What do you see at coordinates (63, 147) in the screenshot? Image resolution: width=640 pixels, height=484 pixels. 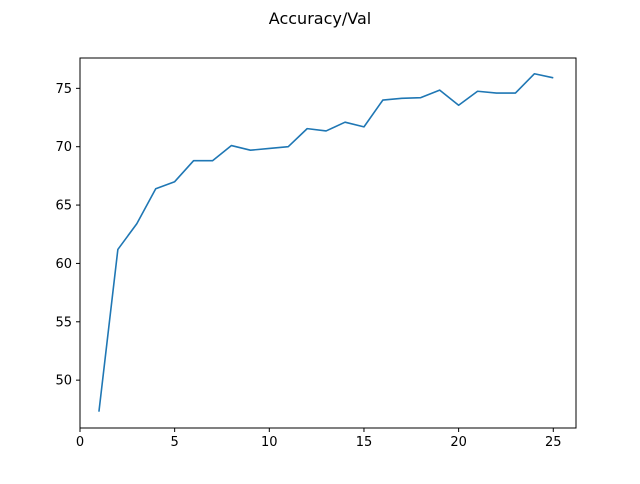 I see `y-tick-label: 70` at bounding box center [63, 147].